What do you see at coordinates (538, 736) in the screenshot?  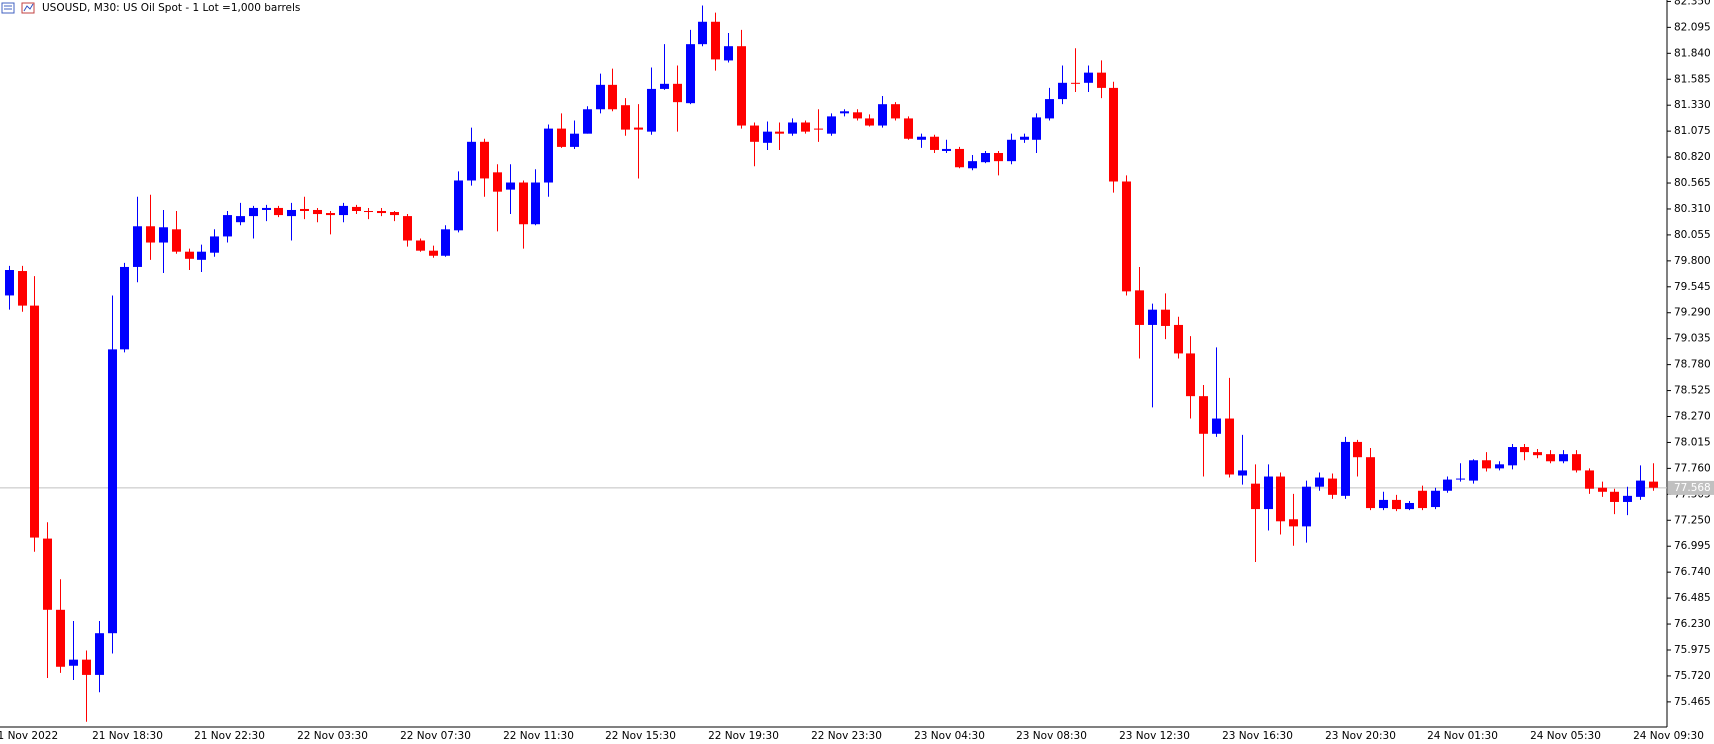 I see `x-tick-label: 22 Nov 11:30` at bounding box center [538, 736].